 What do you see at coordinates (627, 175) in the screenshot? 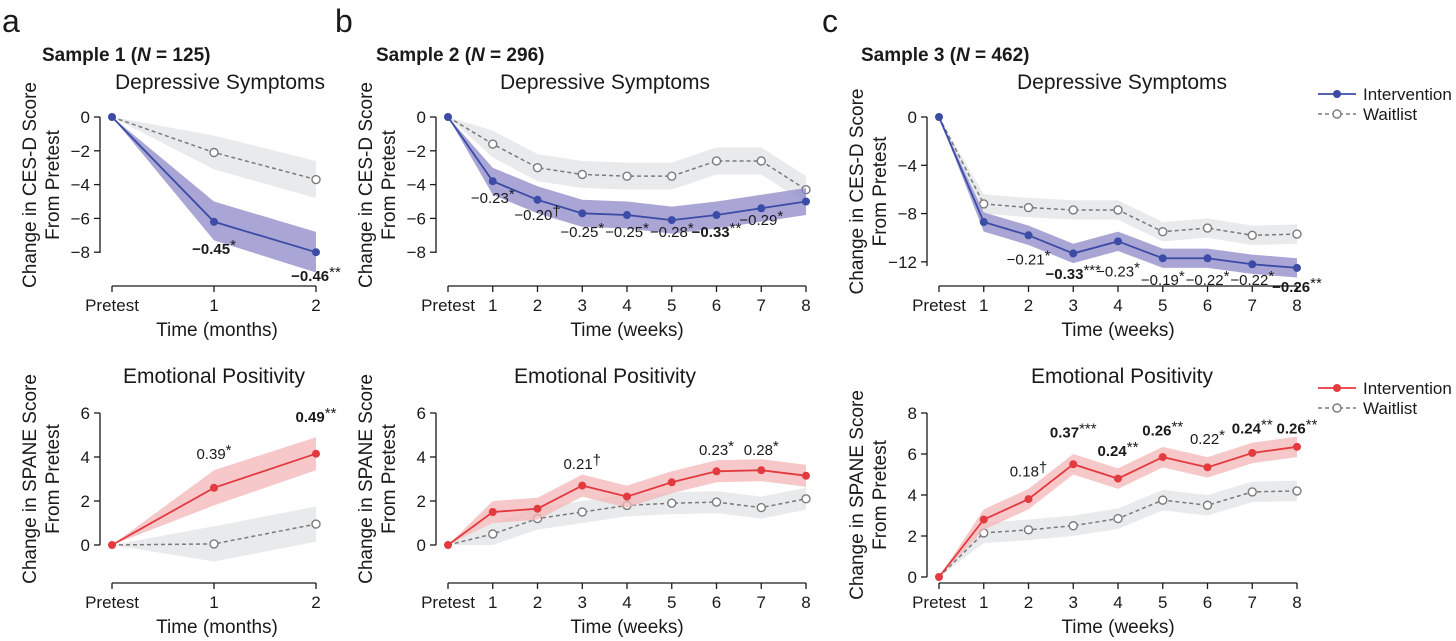
I see `intervention-ci-band` at bounding box center [627, 175].